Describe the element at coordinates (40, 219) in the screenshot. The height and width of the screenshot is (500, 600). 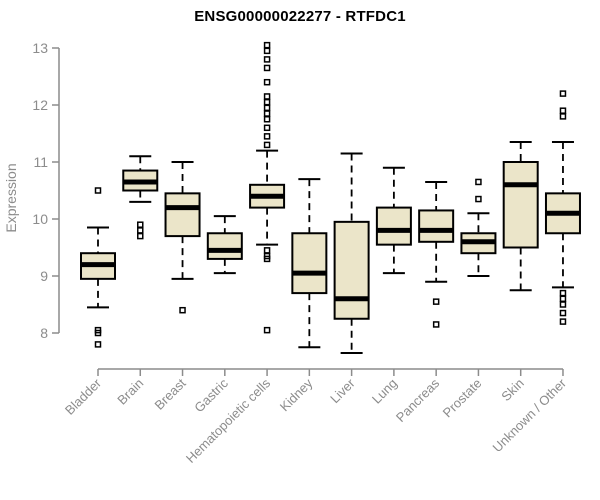
I see `y-tick-label: 10` at that location.